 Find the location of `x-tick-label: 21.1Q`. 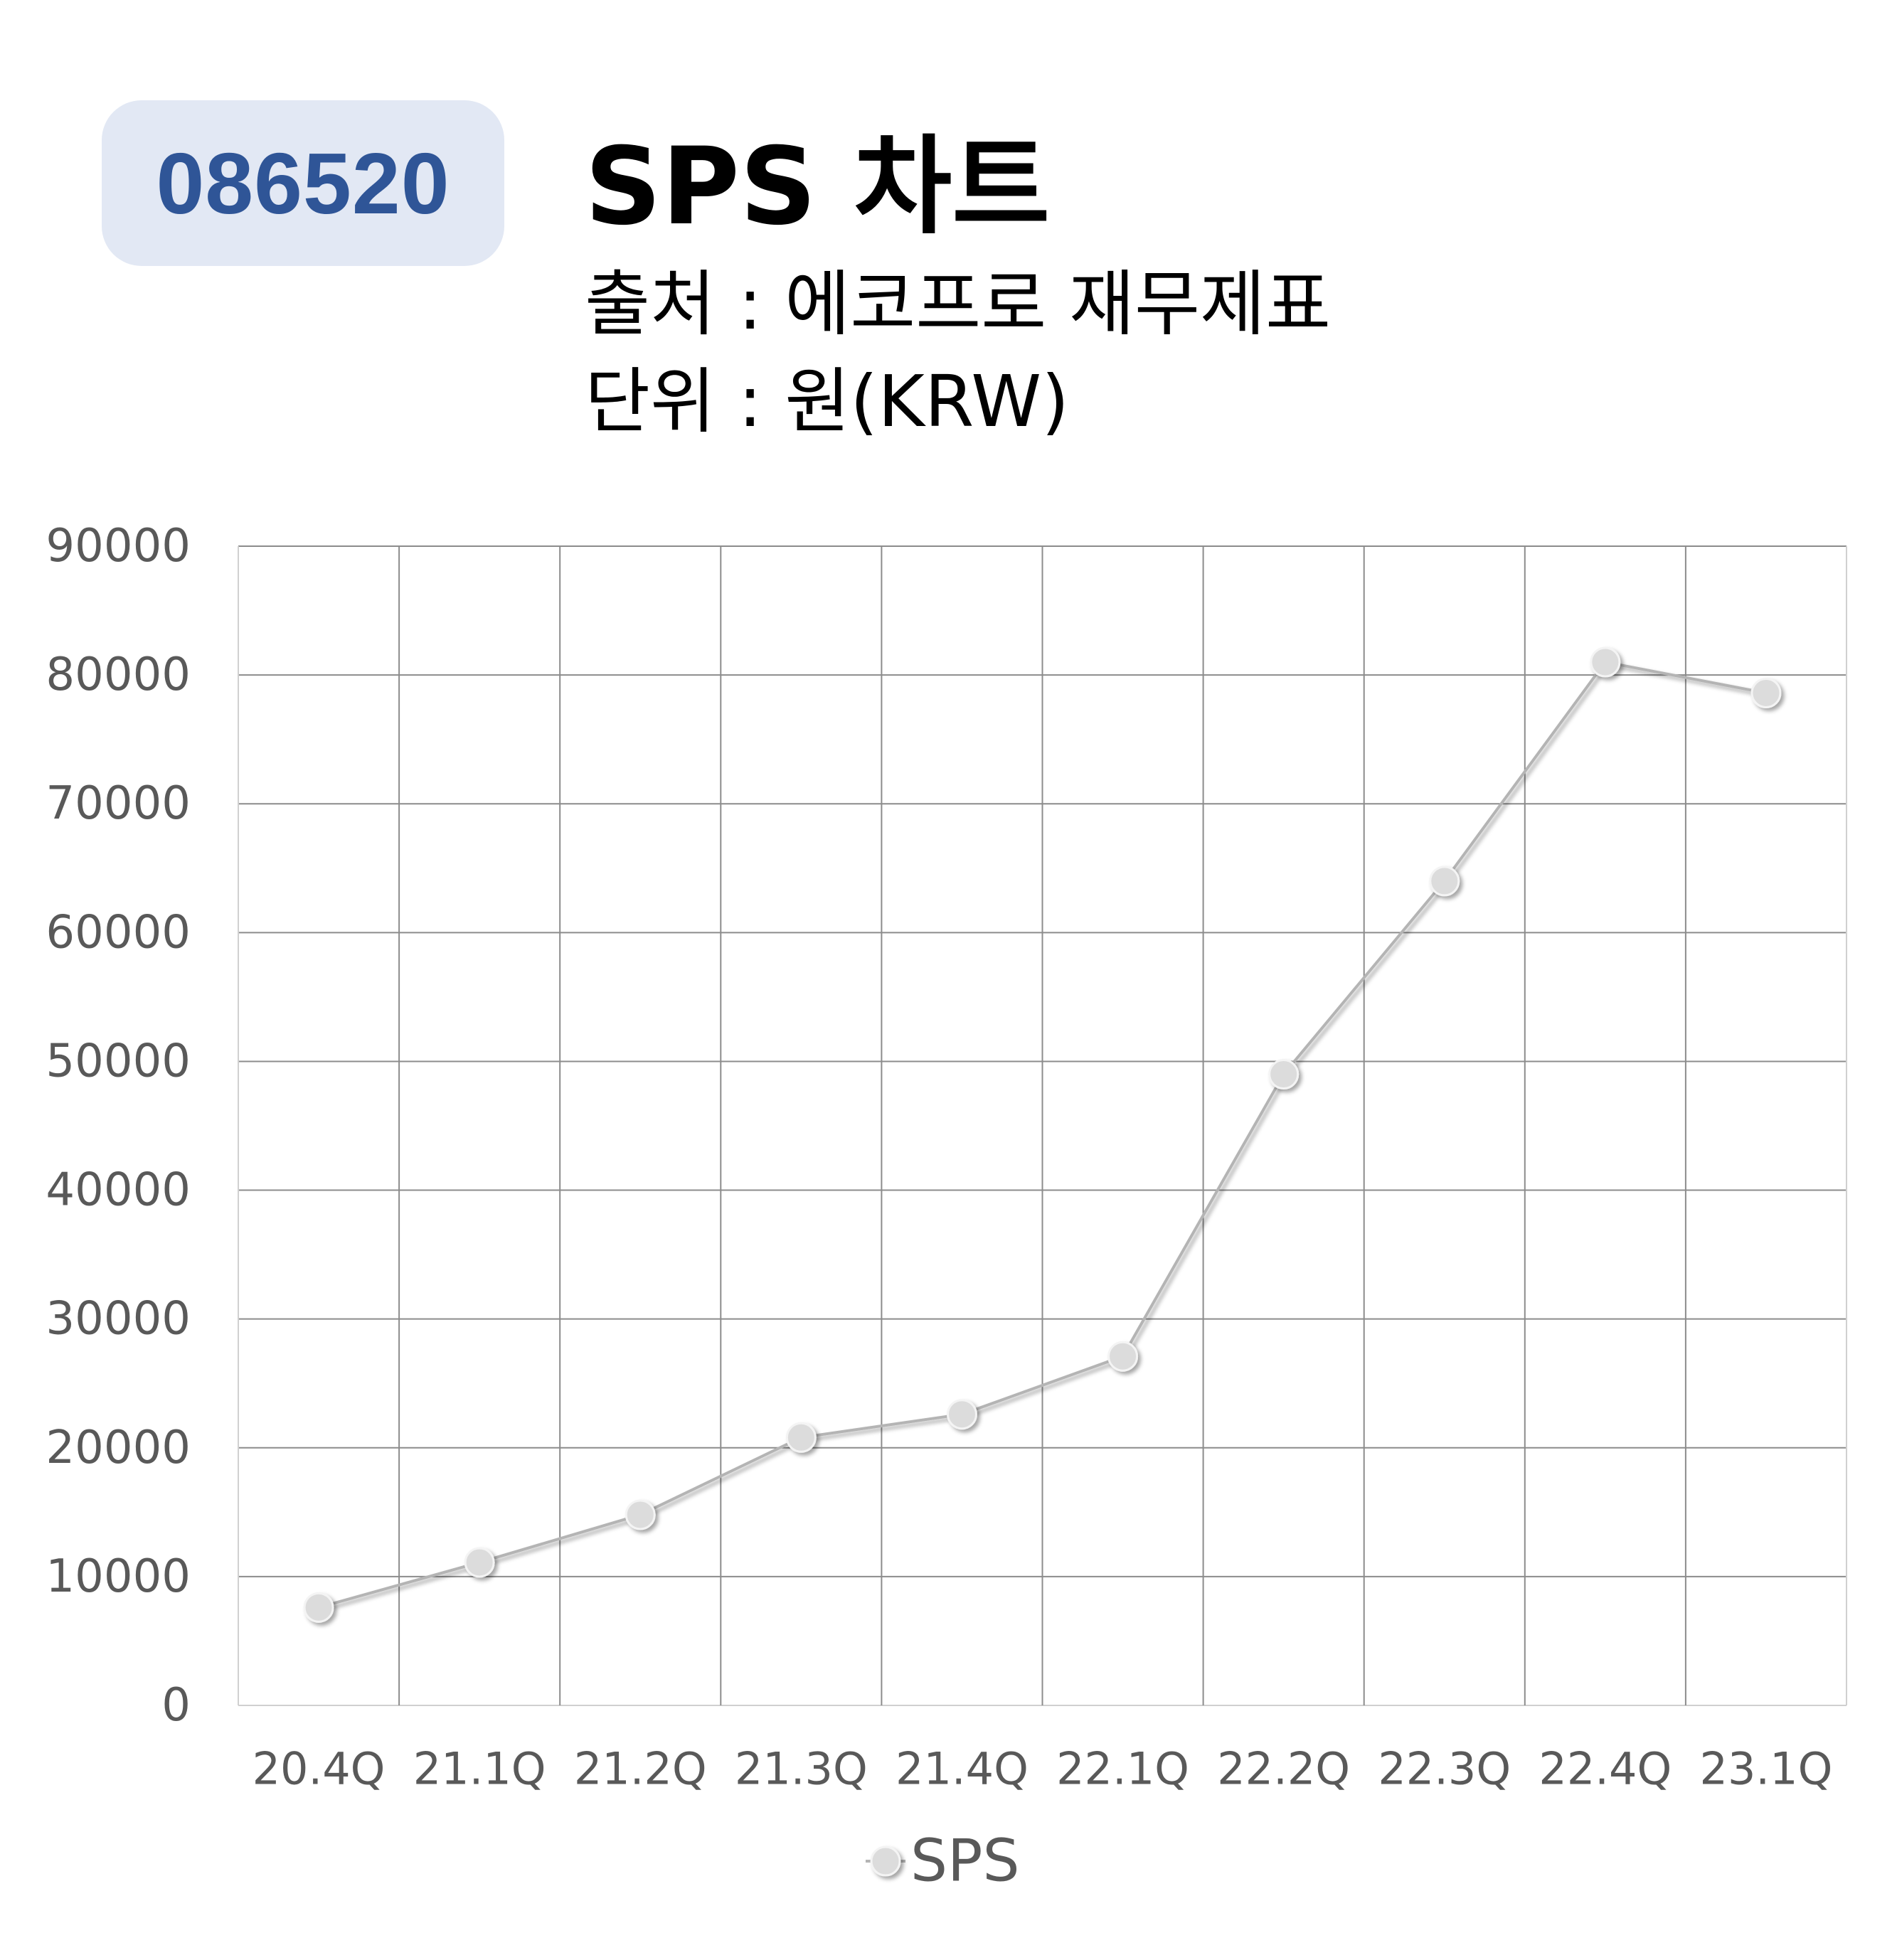

x-tick-label: 21.1Q is located at coordinates (480, 1769).